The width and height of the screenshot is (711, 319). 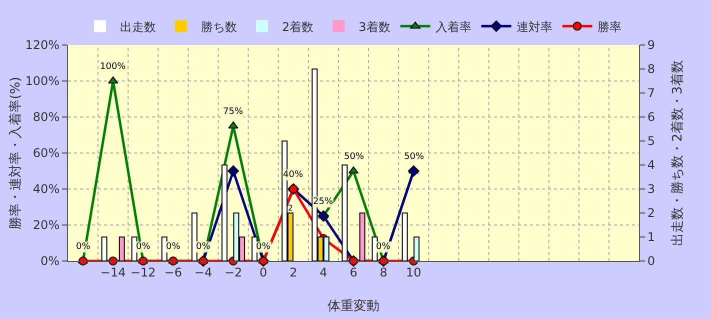 What do you see at coordinates (453, 27) in the screenshot?
I see `legend-label: 入着率` at bounding box center [453, 27].